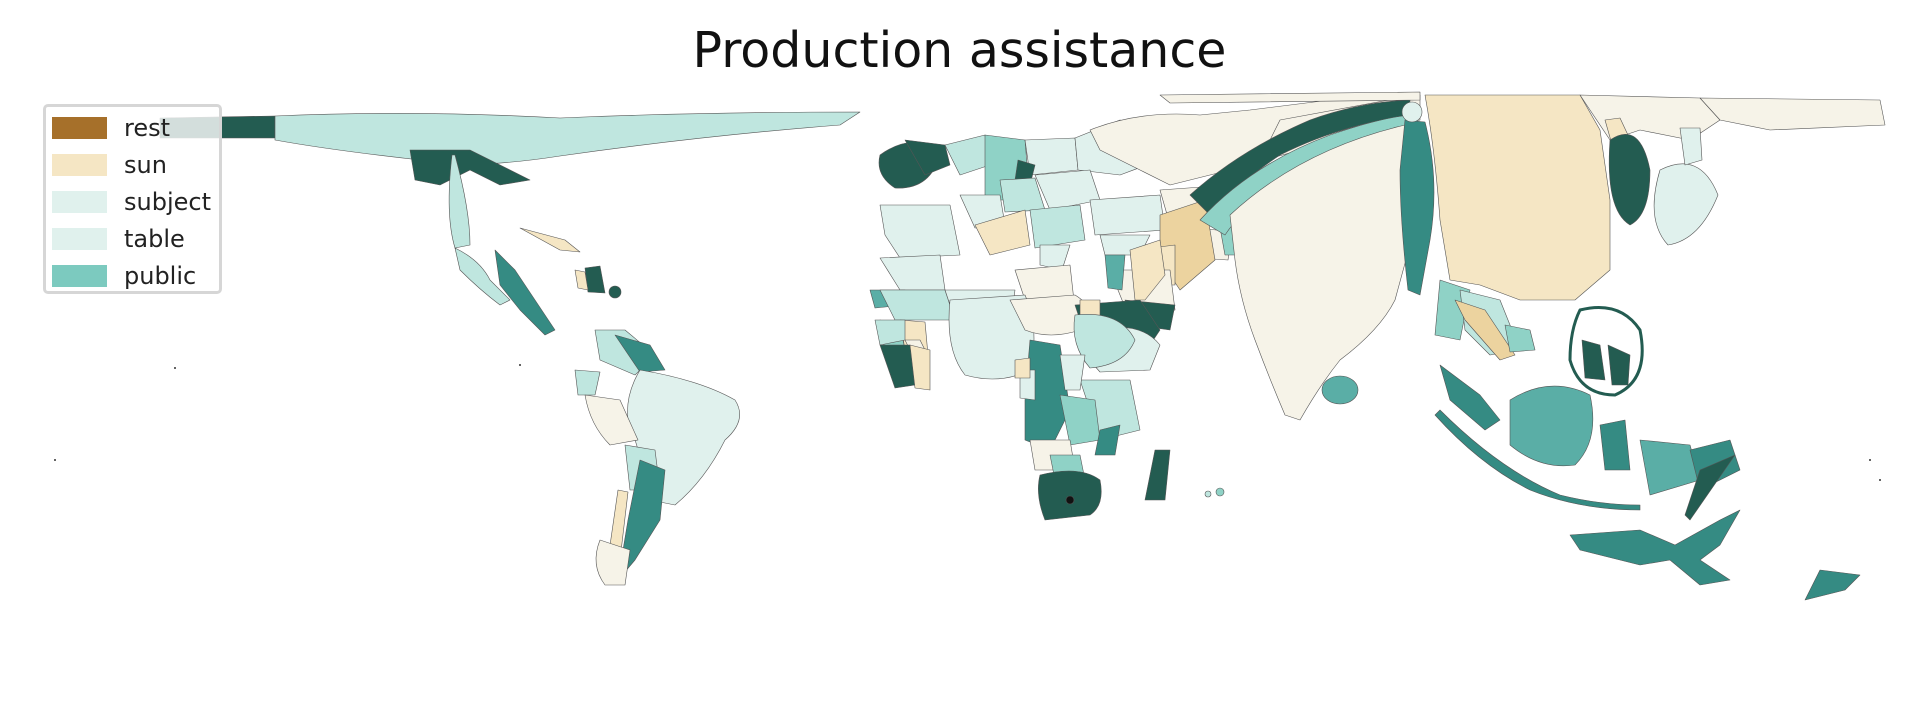 The image size is (1919, 715). I want to click on region-spain, so click(912, 272).